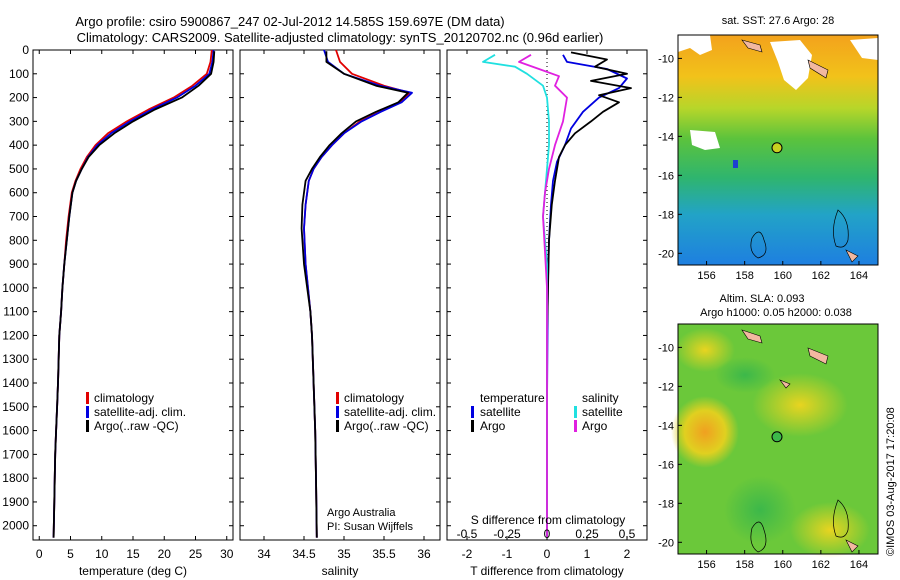 The height and width of the screenshot is (580, 900). What do you see at coordinates (512, 398) in the screenshot?
I see `legend-title-temperature: temperature` at bounding box center [512, 398].